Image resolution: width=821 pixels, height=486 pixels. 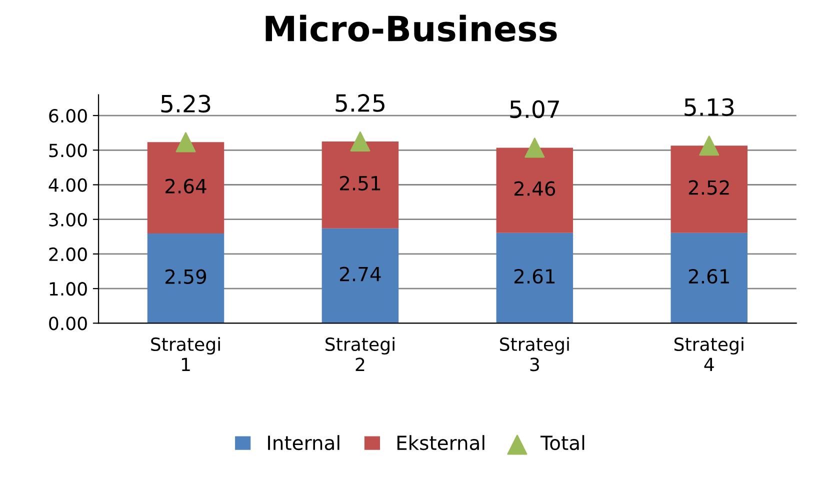 I want to click on chart-title: Micro-Business, so click(x=411, y=28).